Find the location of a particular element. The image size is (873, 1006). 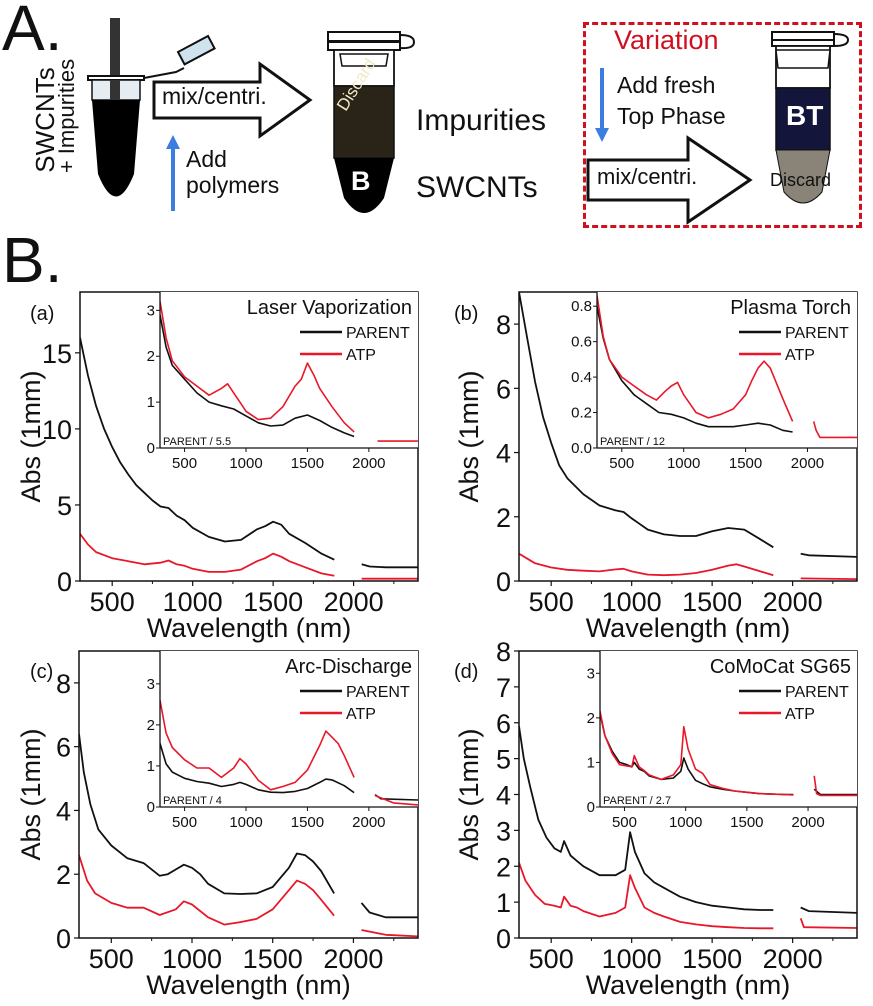

variation-title: Variation is located at coordinates (666, 40).